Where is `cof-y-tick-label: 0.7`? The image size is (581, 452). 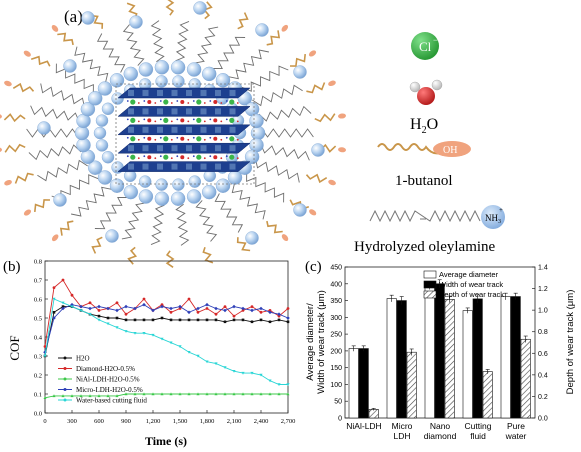 cof-y-tick-label: 0.7 is located at coordinates (38, 281).